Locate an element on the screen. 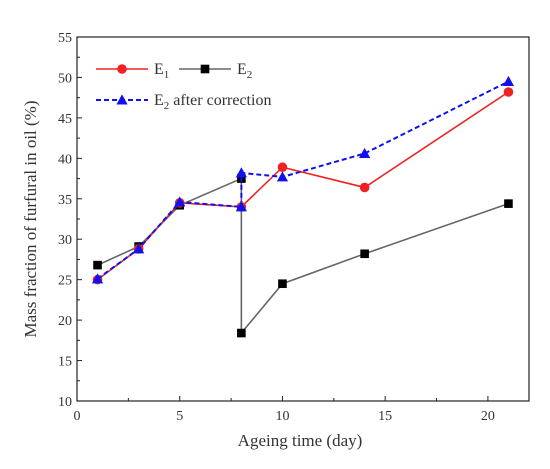  x-tick-label: 10 is located at coordinates (282, 416).